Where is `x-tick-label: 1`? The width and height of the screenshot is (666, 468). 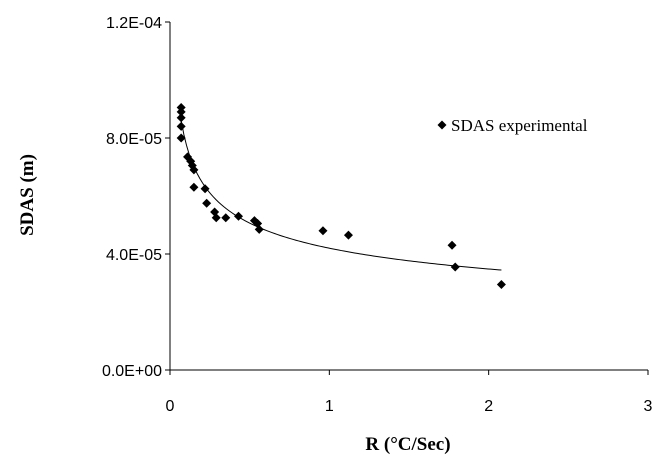 x-tick-label: 1 is located at coordinates (329, 406).